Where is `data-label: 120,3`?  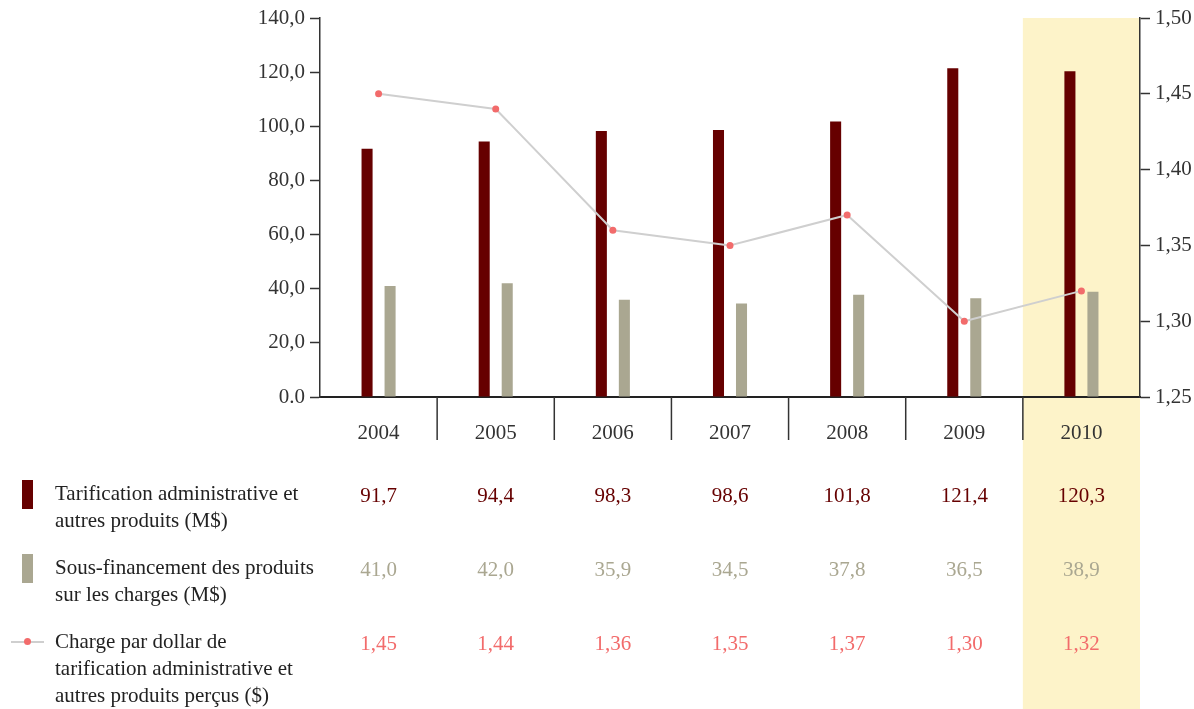
data-label: 120,3 is located at coordinates (1081, 494).